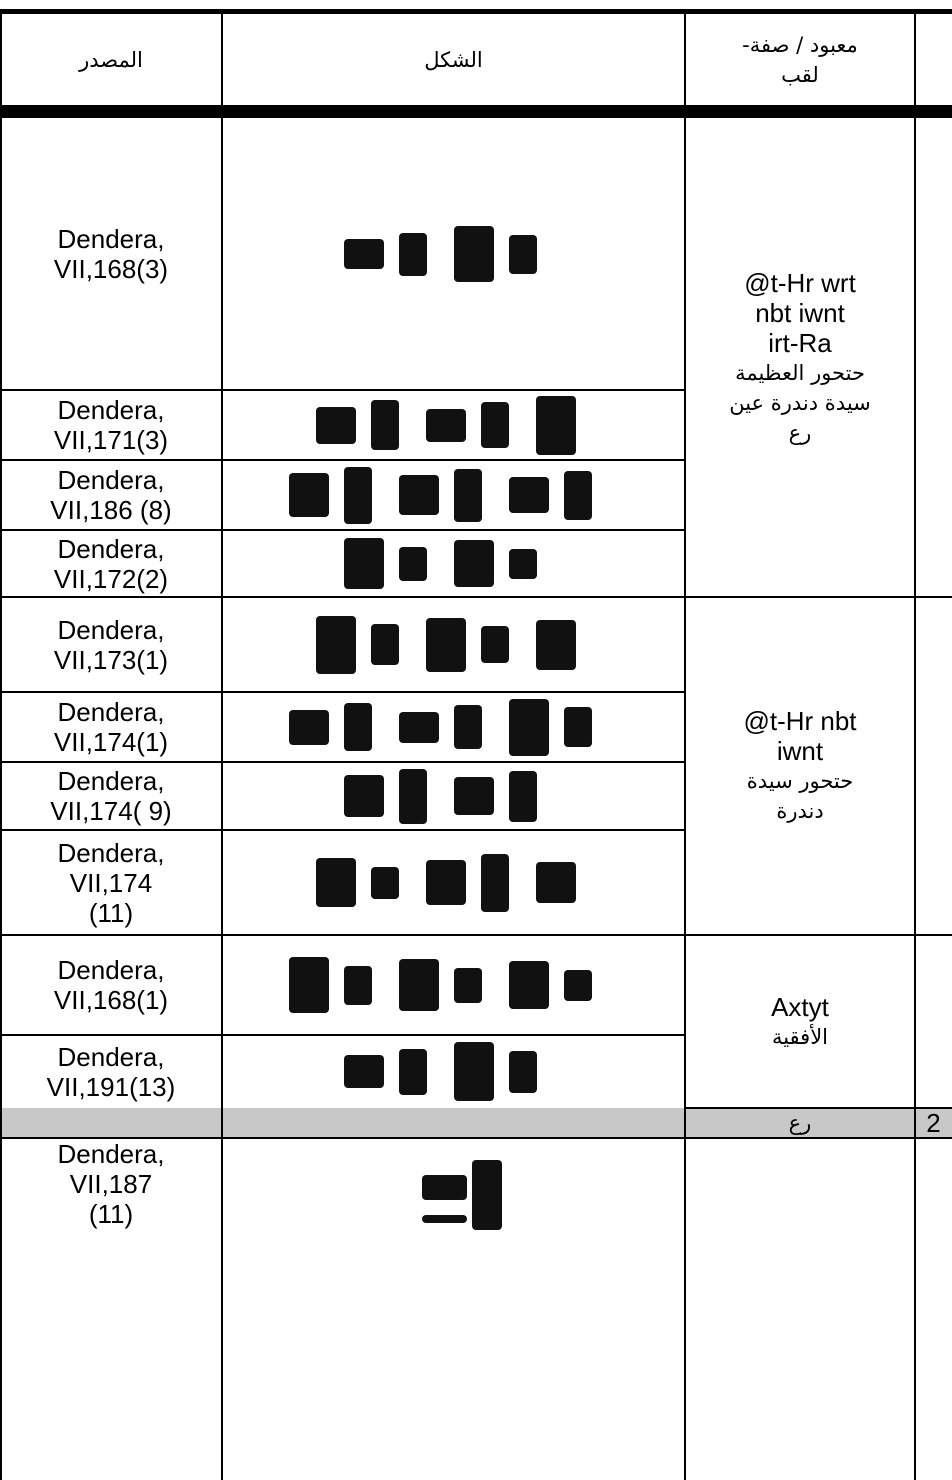  Describe the element at coordinates (800, 811) in the screenshot. I see `deity-arabic: دندرة` at that location.